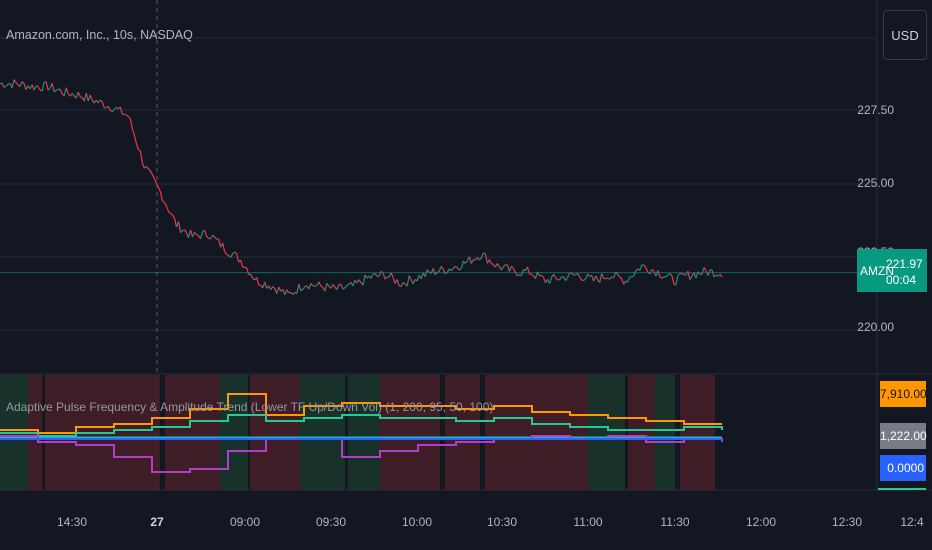 The height and width of the screenshot is (550, 932). I want to click on time-tick-label: 11:00, so click(588, 522).